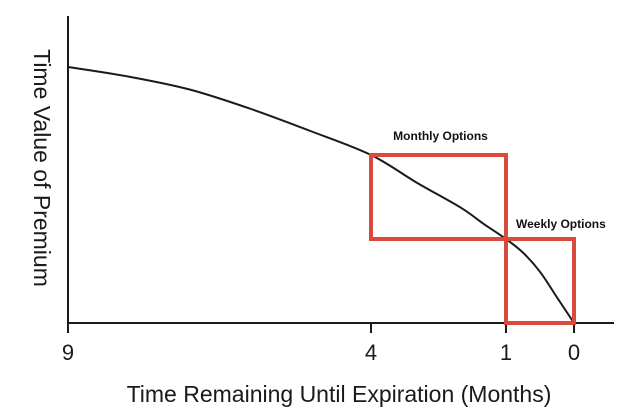 This screenshot has width=639, height=420. What do you see at coordinates (42, 168) in the screenshot?
I see `y-axis-title: Time Value of Premium` at bounding box center [42, 168].